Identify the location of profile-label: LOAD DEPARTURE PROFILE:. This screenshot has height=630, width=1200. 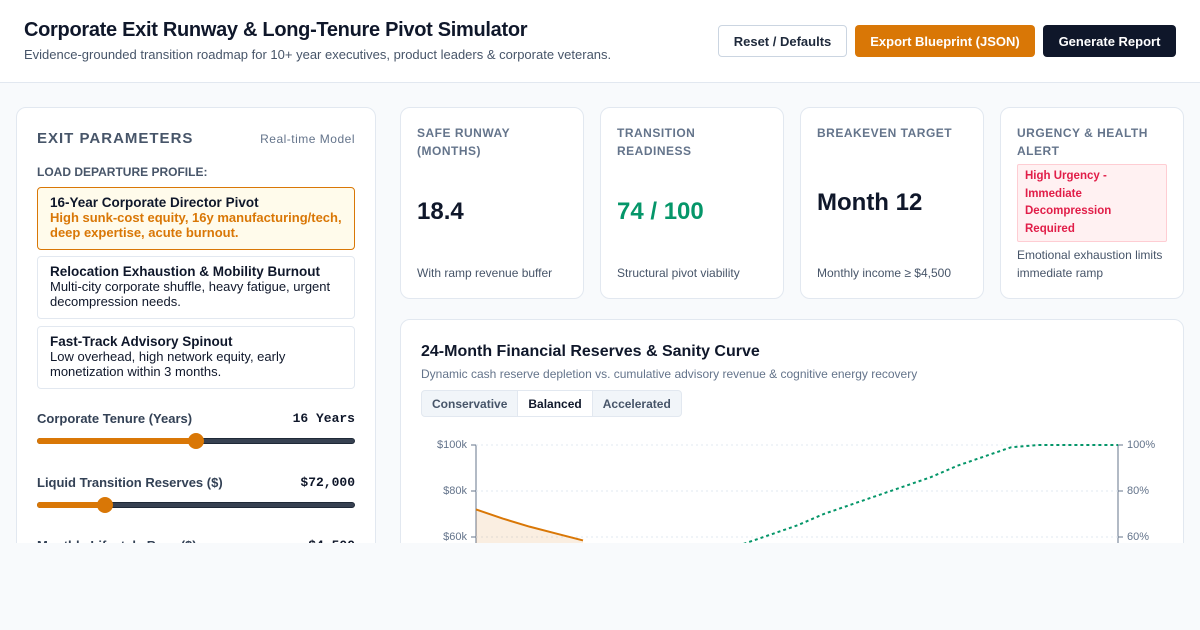
(122, 172).